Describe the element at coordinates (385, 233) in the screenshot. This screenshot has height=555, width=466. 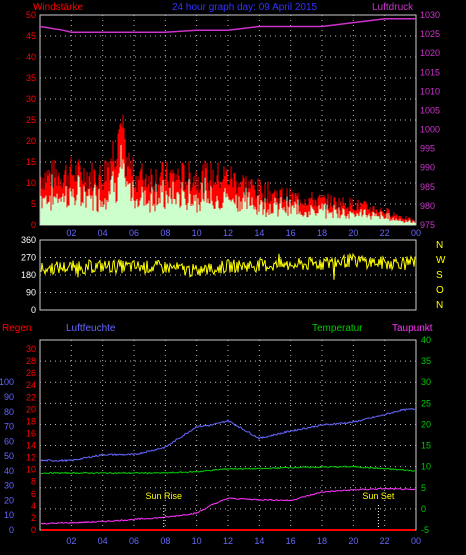
I see `wind-x-tick-label: 22` at that location.